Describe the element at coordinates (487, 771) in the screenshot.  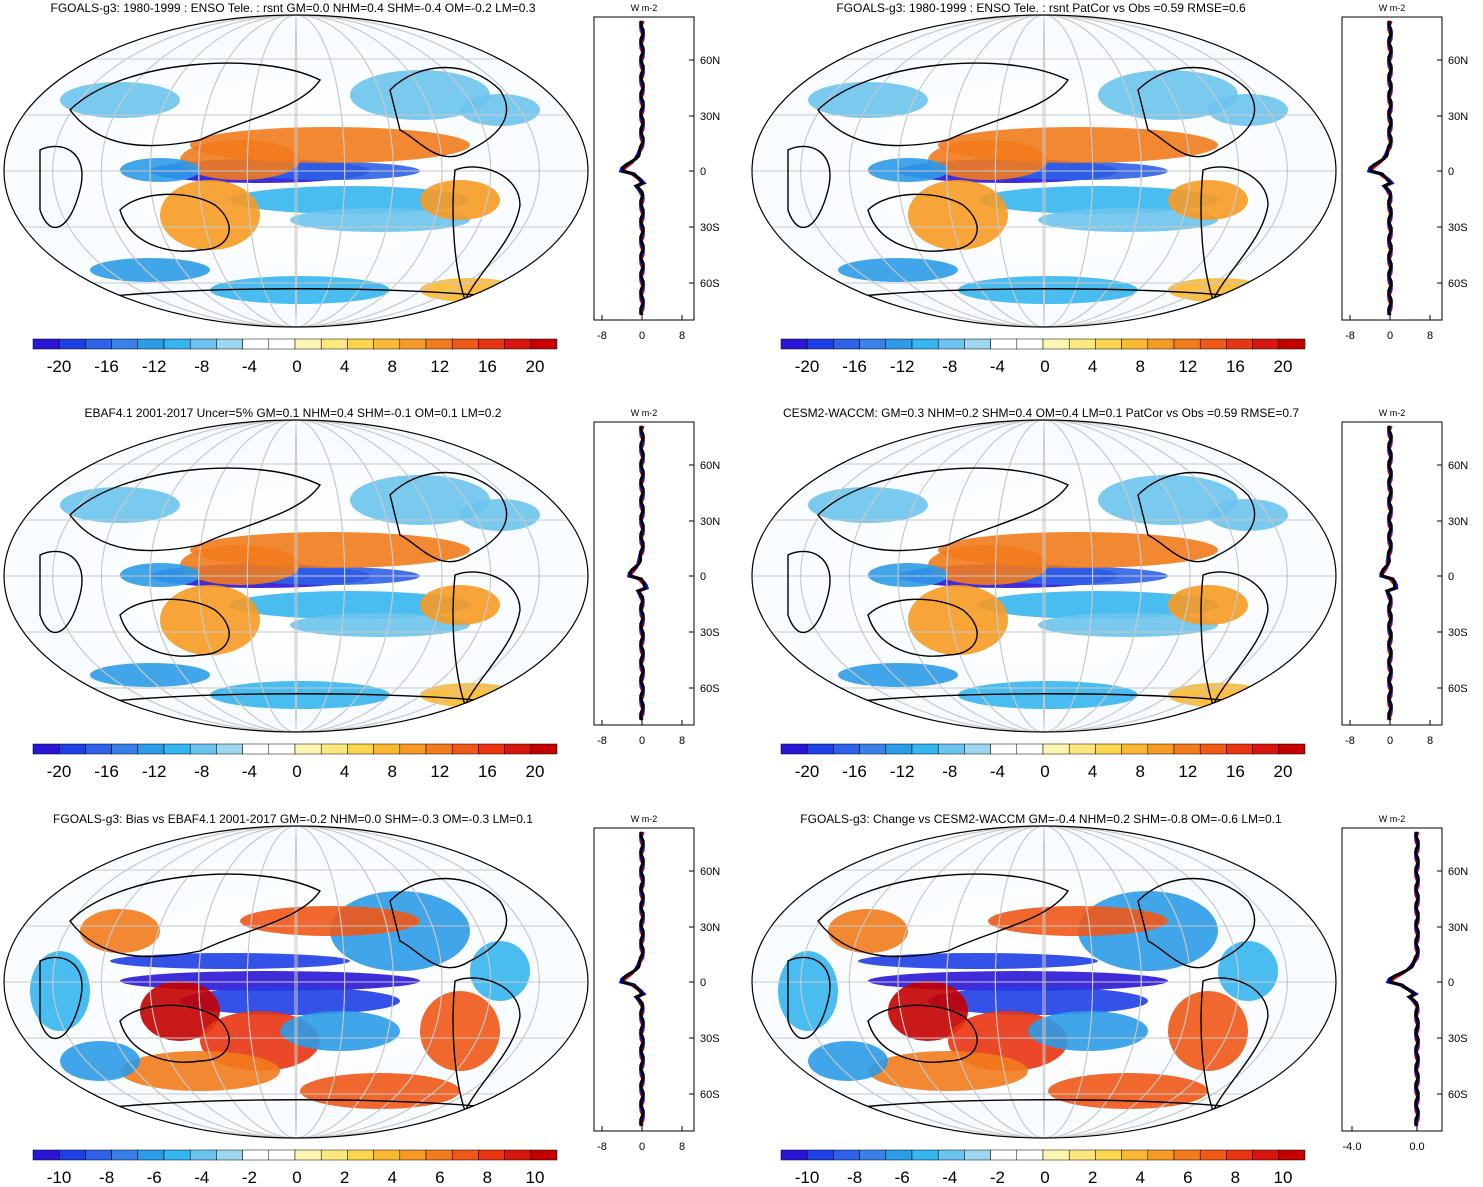
I see `colorbar-label: 16` at that location.